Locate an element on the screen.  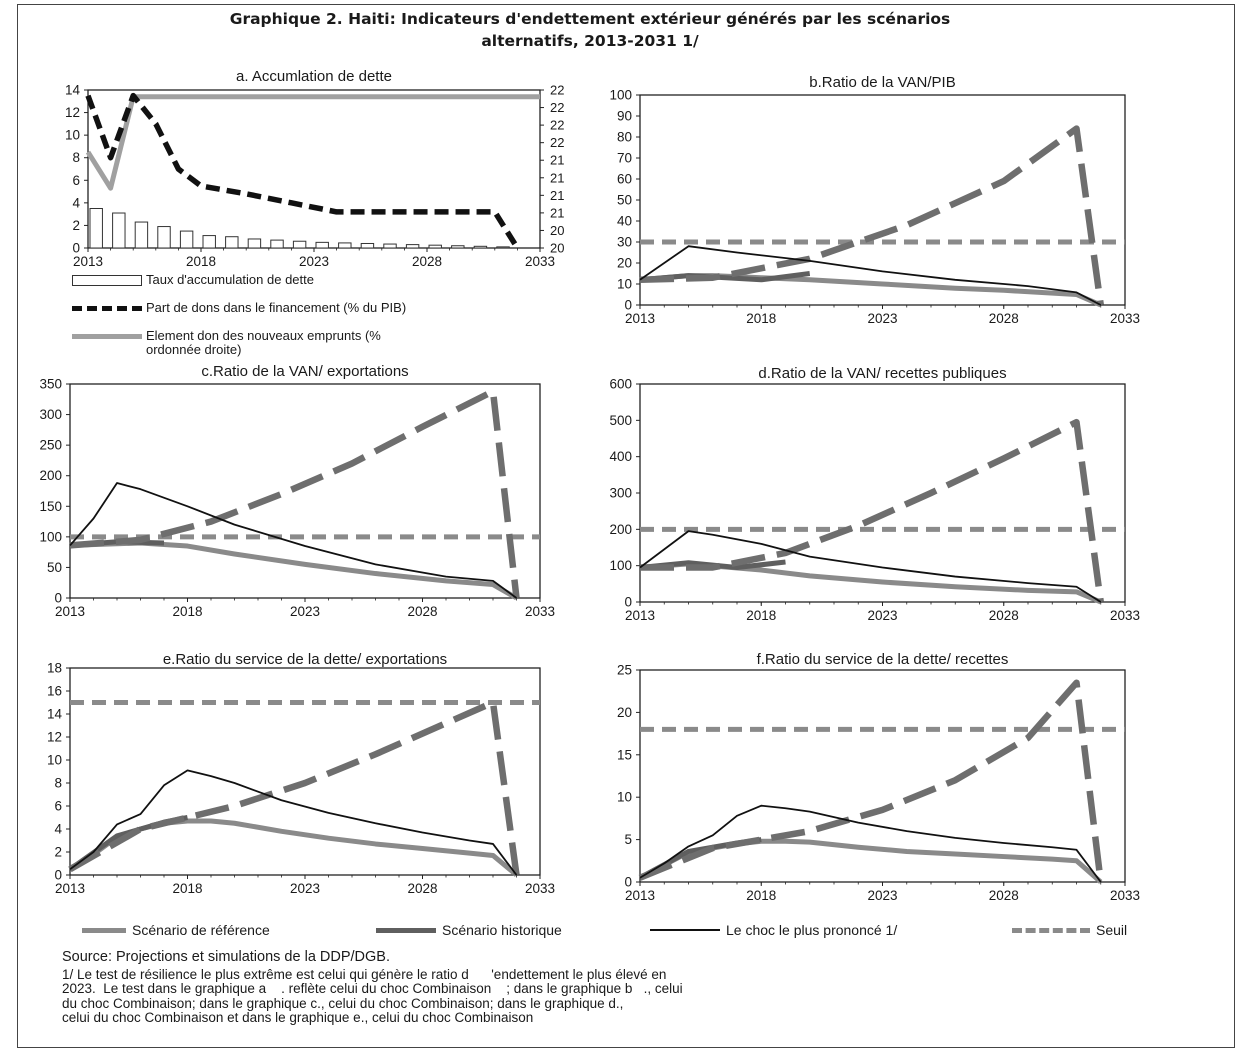
chart-d-ytick-label: 300 is located at coordinates (620, 493).